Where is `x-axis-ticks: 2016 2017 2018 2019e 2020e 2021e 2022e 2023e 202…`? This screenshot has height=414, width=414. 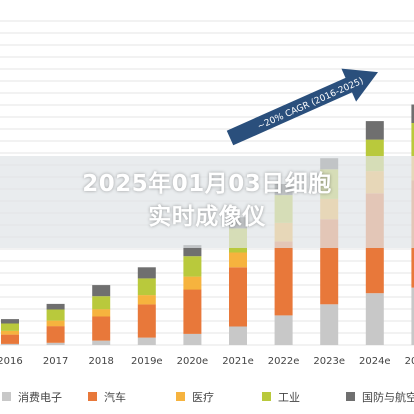
x-axis-ticks: 2016 2017 2018 2019e 2020e 2021e 2022e 2023e 202… is located at coordinates (207, 361).